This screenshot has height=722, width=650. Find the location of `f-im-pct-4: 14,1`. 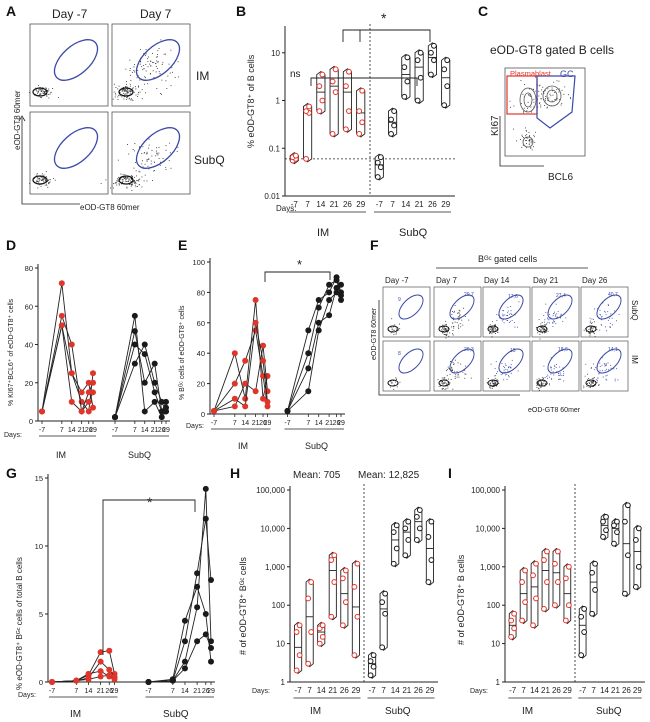

f-im-pct-4: 14,1 is located at coordinates (613, 350).